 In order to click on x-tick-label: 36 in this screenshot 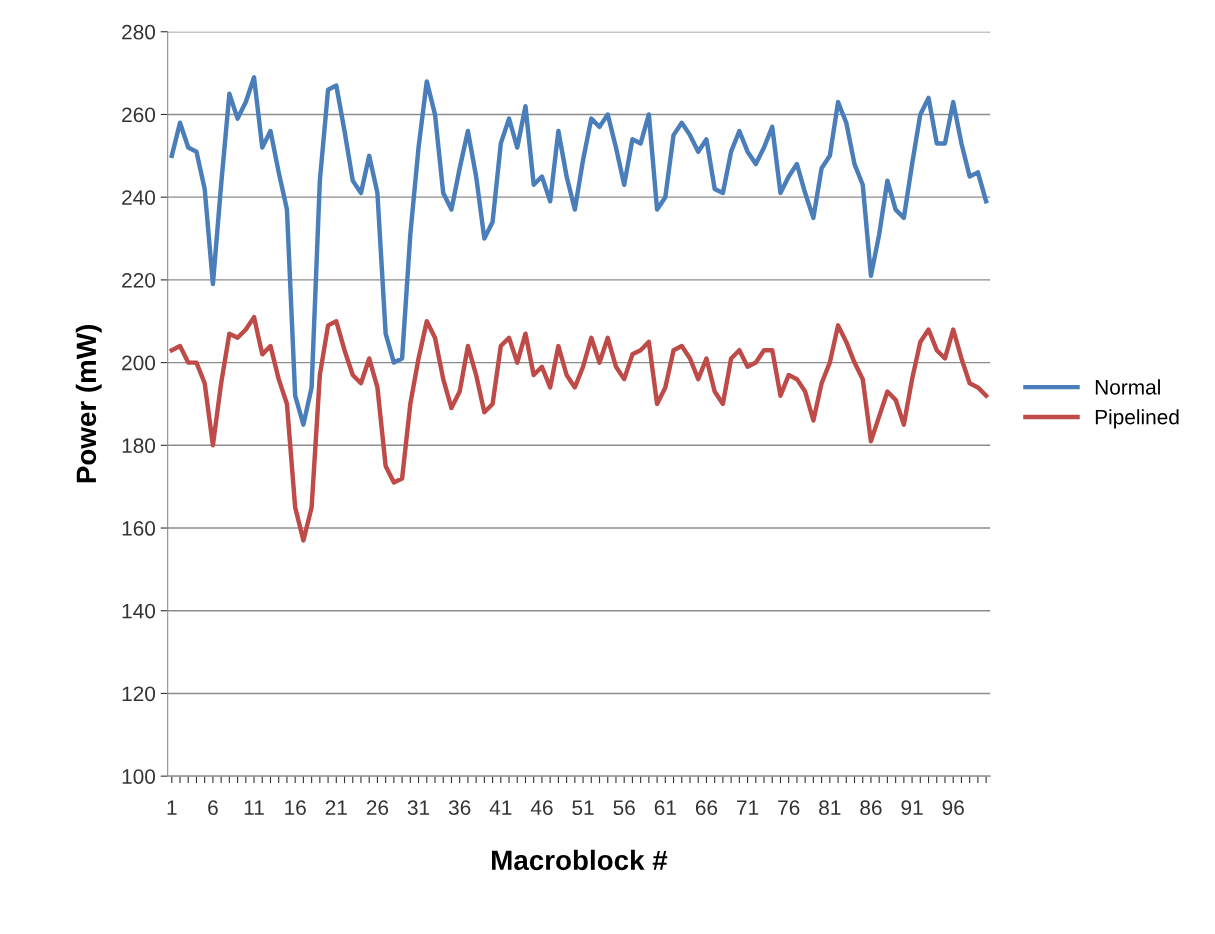, I will do `click(459, 808)`.